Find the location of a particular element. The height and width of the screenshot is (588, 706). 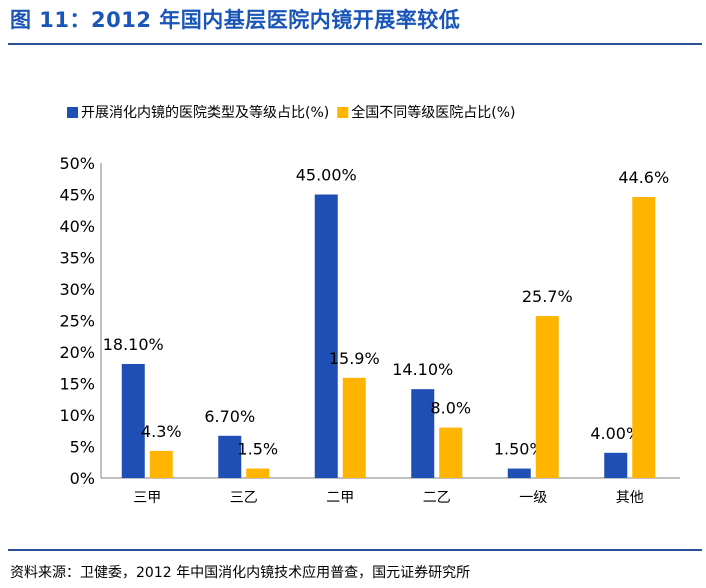

legend-swatch-primary is located at coordinates (72, 112).